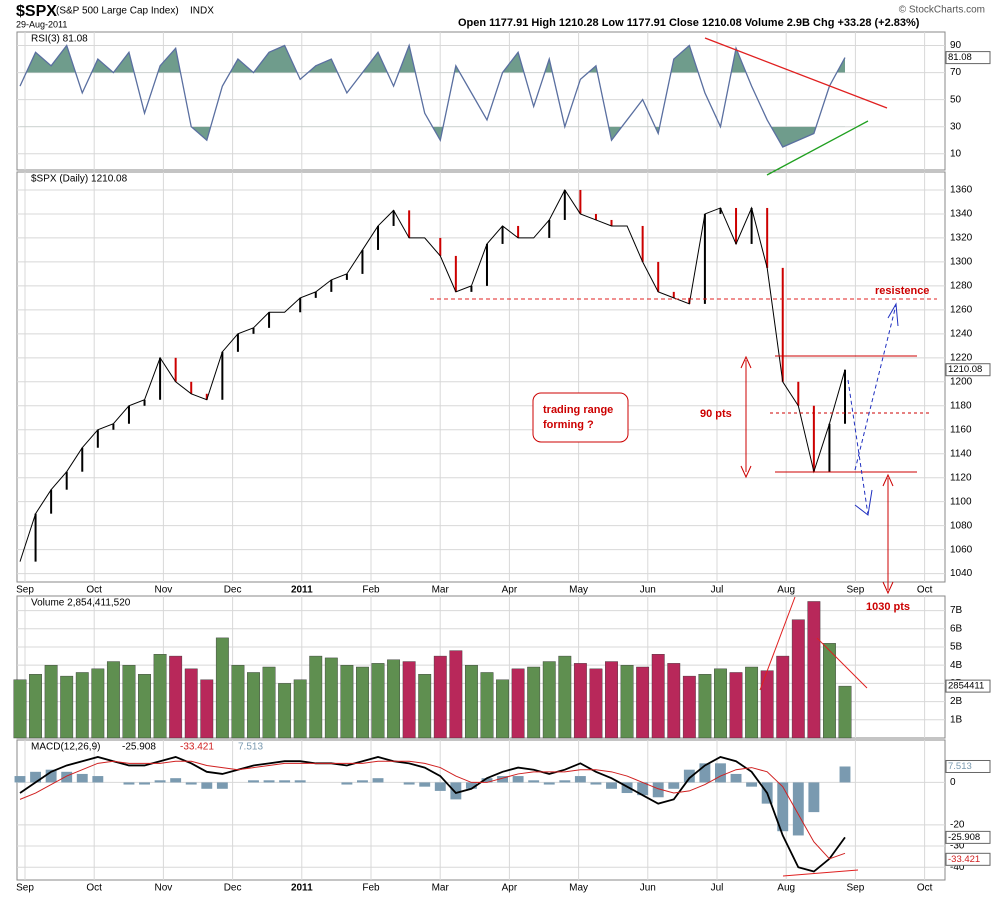  What do you see at coordinates (888, 607) in the screenshot?
I see `annotation: 1030 pts` at bounding box center [888, 607].